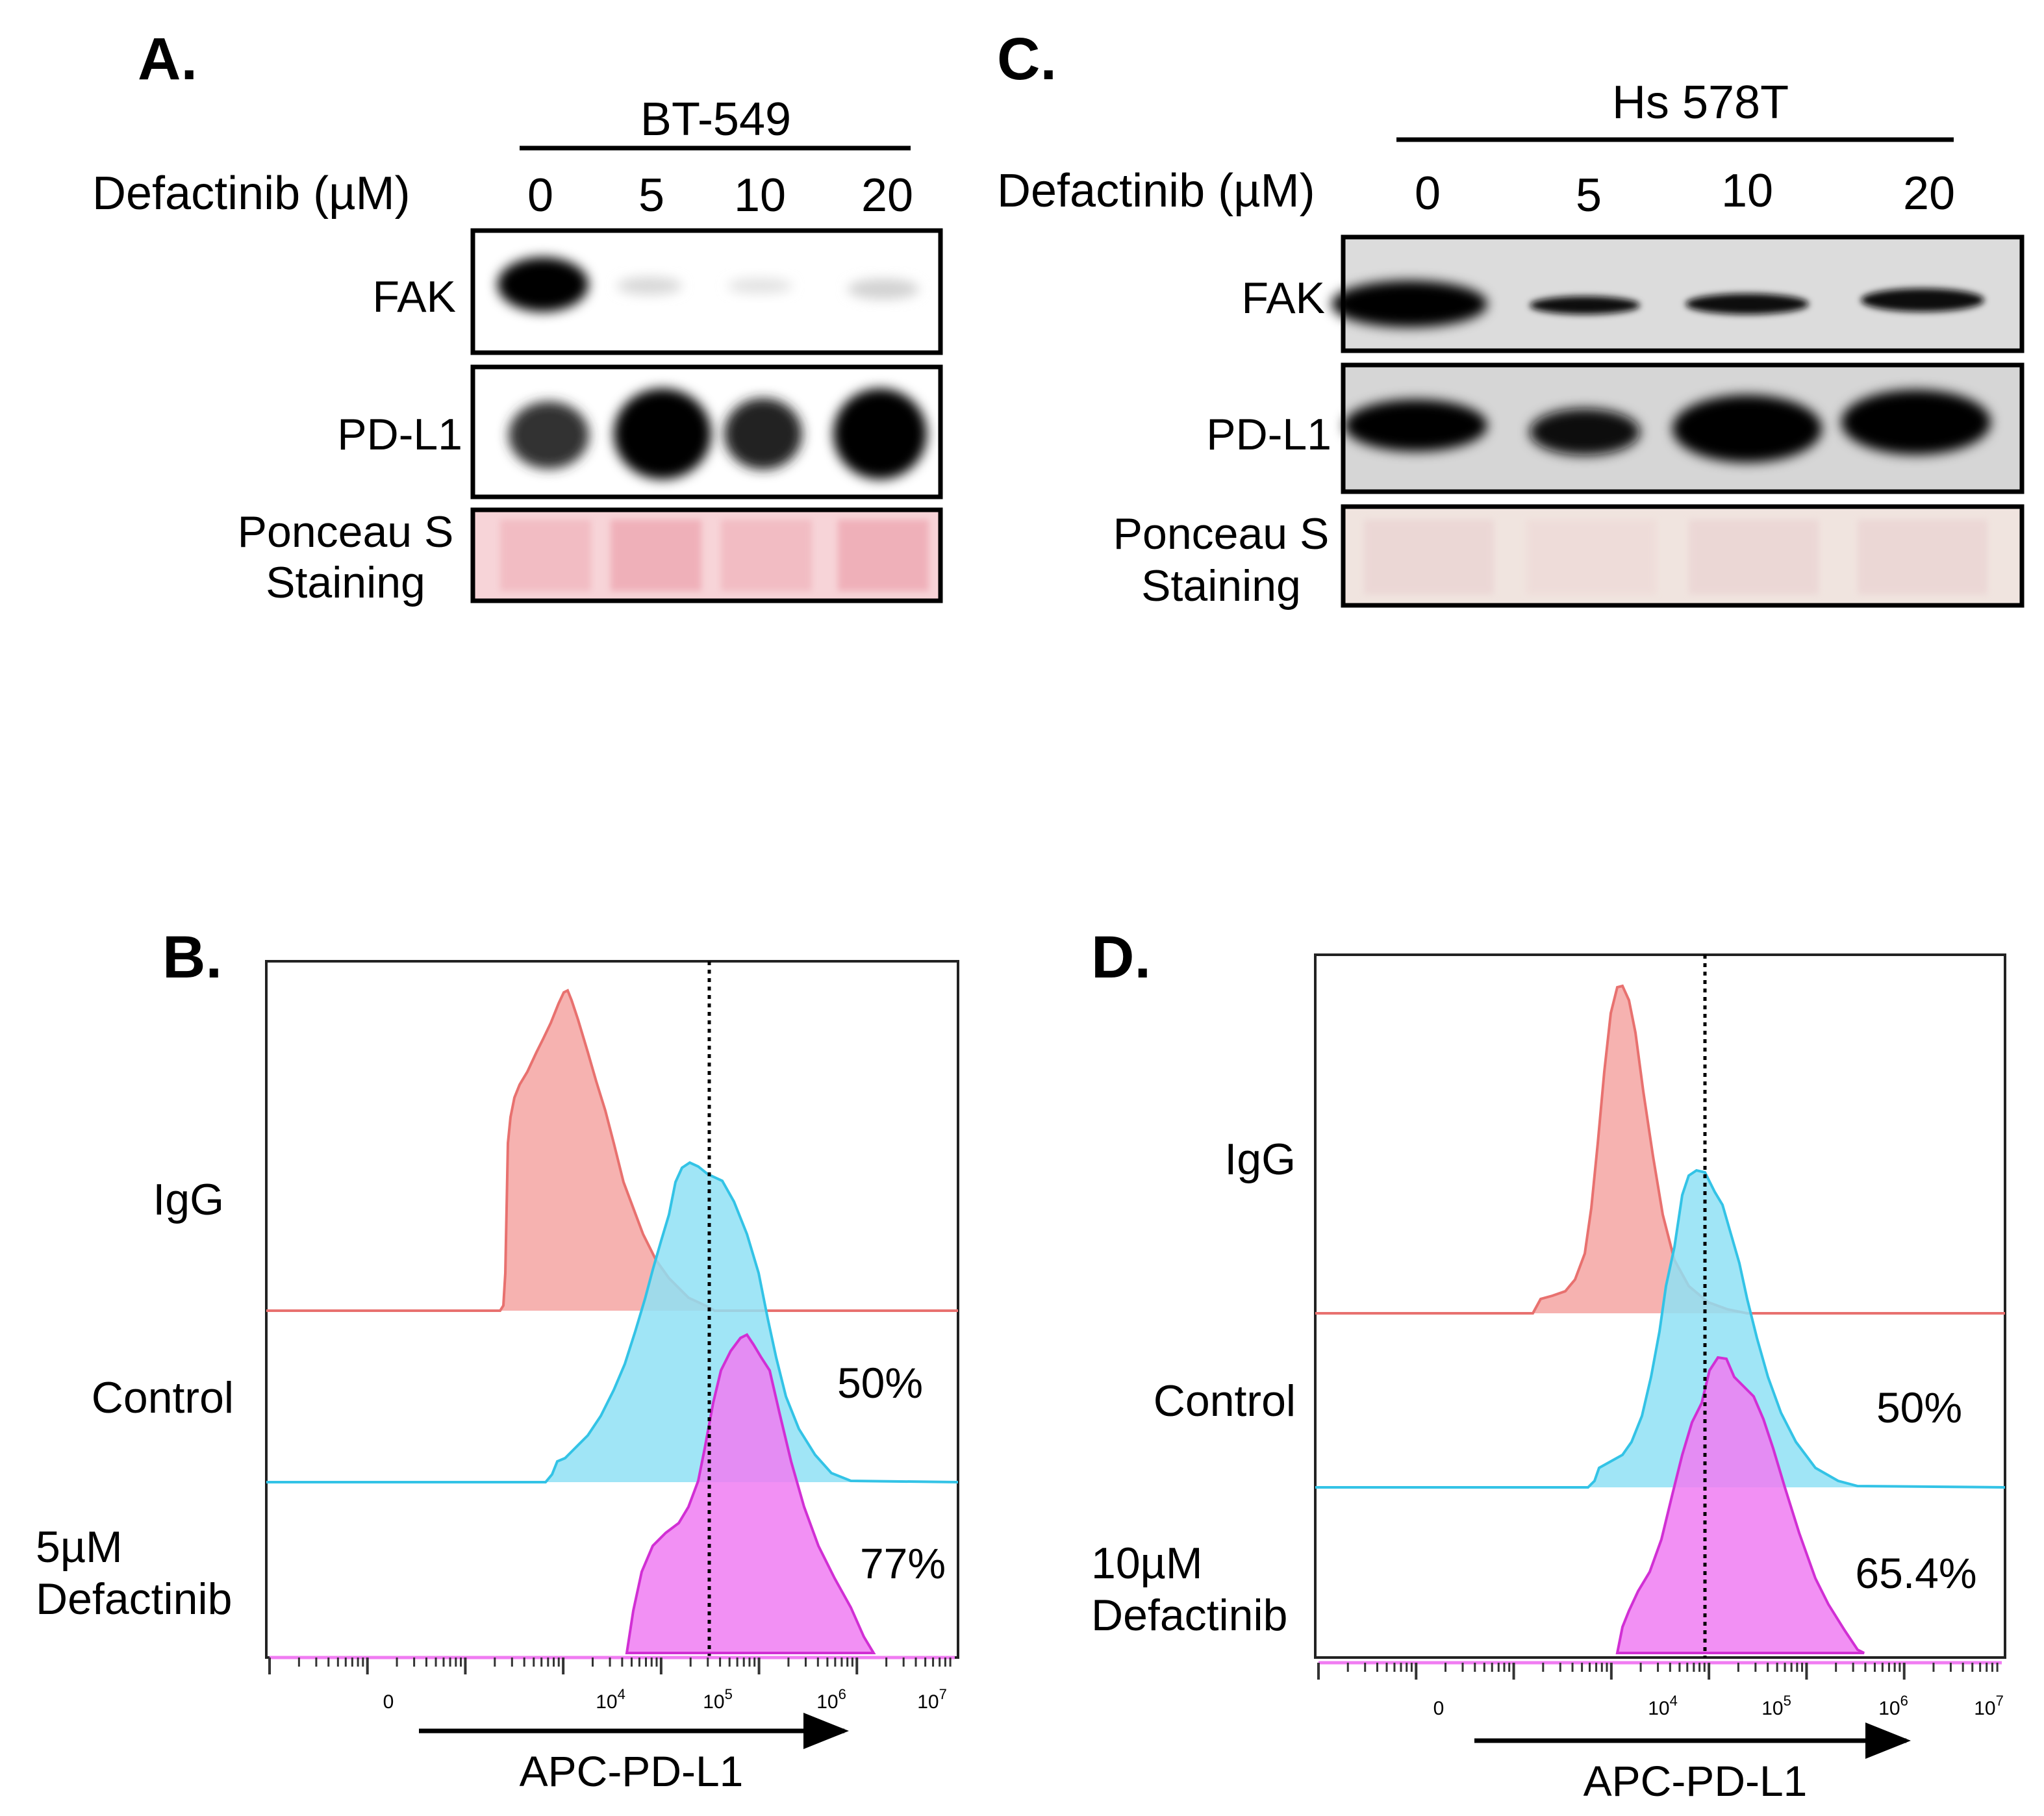 This screenshot has height=1816, width=2044. What do you see at coordinates (1700, 103) in the screenshot?
I see `cell-line-label: Hs 578T` at bounding box center [1700, 103].